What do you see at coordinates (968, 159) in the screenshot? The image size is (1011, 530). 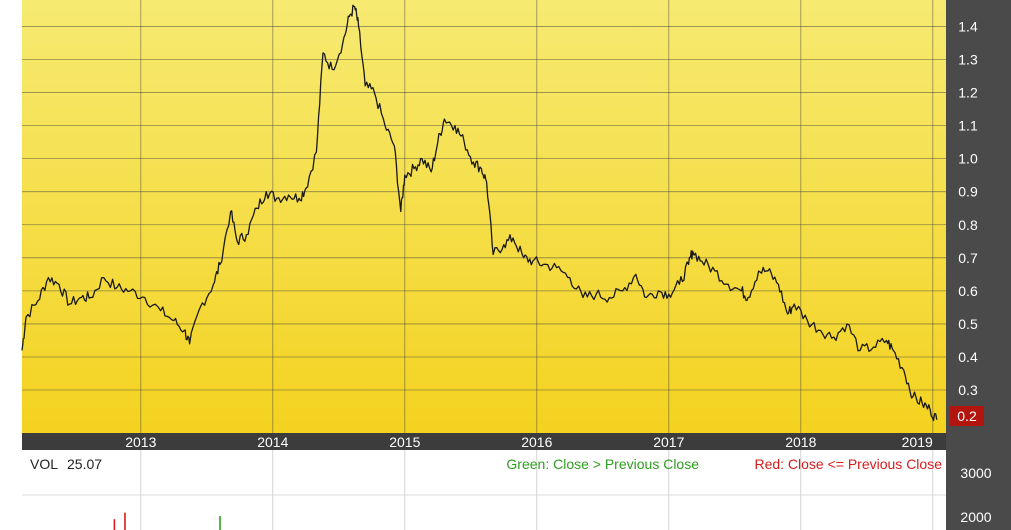 I see `y-tick-label: 1.0` at bounding box center [968, 159].